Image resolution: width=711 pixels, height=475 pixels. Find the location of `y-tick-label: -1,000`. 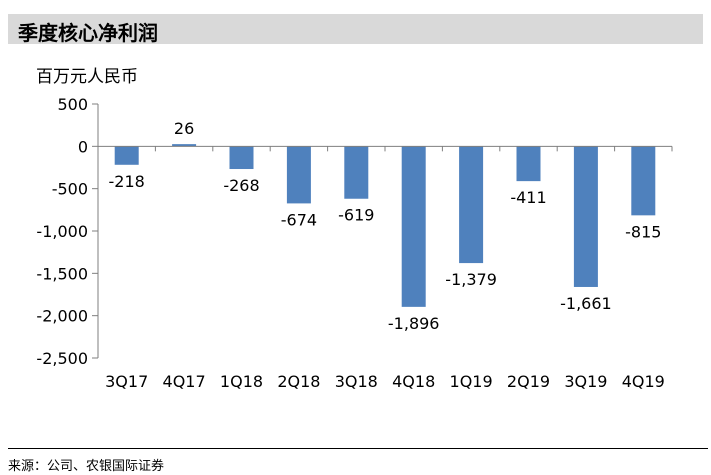

y-tick-label: -1,000 is located at coordinates (62, 231).